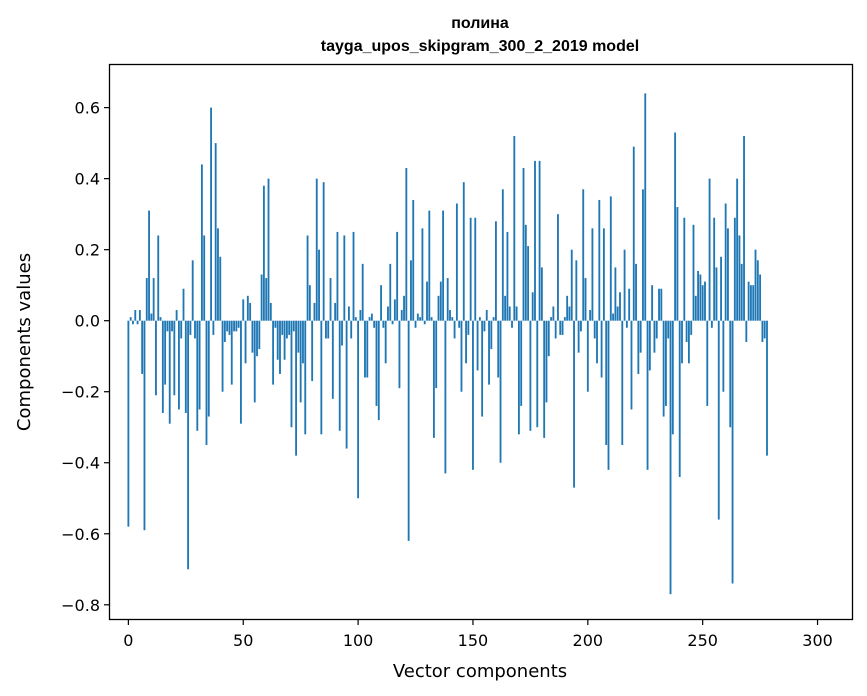  I want to click on x-tick-label: 250, so click(702, 640).